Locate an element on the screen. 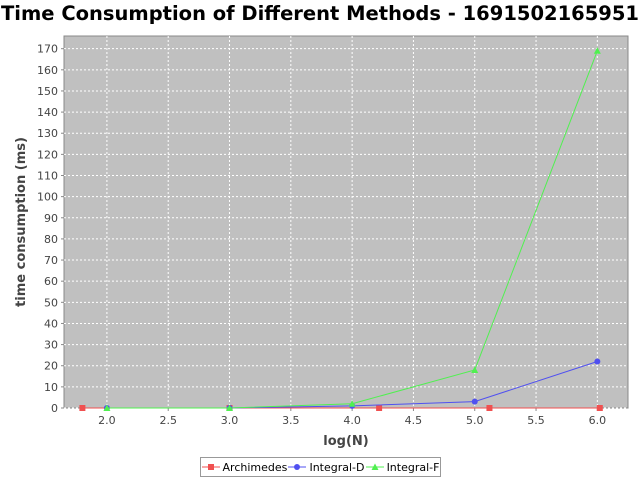 The image size is (640, 480). legend-item-integral-f: Integral-F is located at coordinates (402, 467).